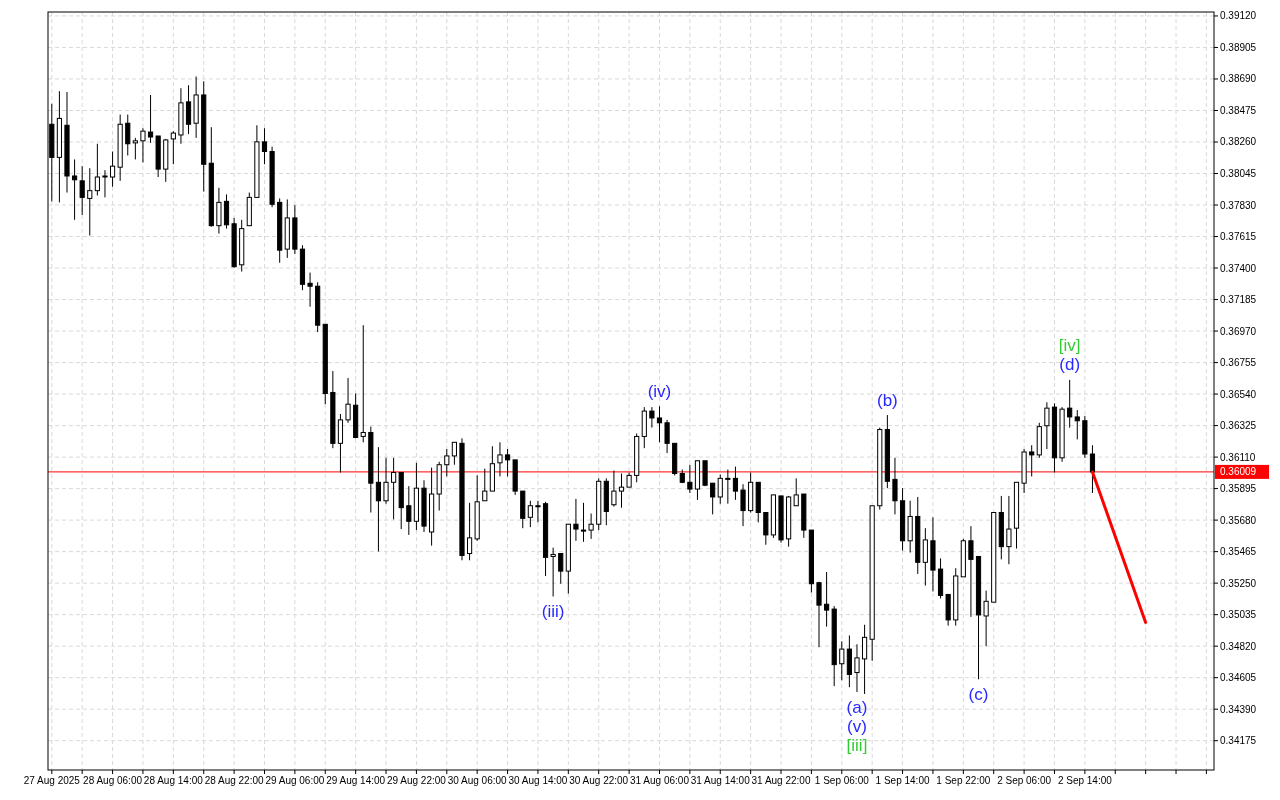  What do you see at coordinates (1238, 646) in the screenshot?
I see `y-tick-label: 0.34820` at bounding box center [1238, 646].